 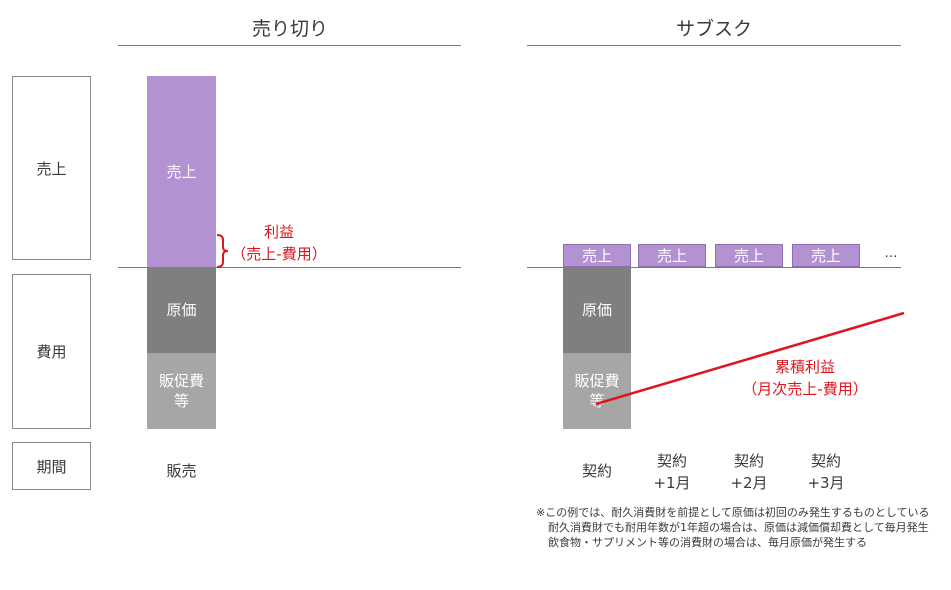 What do you see at coordinates (714, 267) in the screenshot?
I see `right-baseline` at bounding box center [714, 267].